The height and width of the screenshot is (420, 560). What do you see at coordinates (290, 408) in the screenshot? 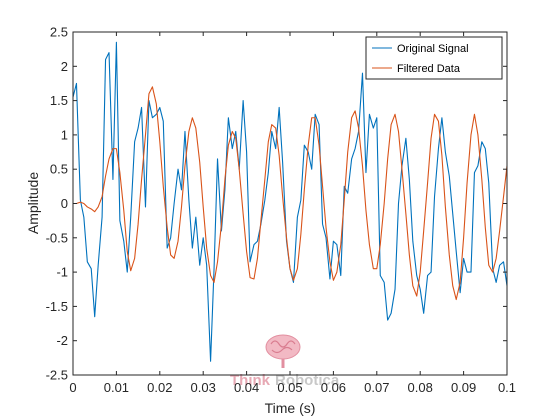
I see `x-axis-label: Time (s)` at bounding box center [290, 408].